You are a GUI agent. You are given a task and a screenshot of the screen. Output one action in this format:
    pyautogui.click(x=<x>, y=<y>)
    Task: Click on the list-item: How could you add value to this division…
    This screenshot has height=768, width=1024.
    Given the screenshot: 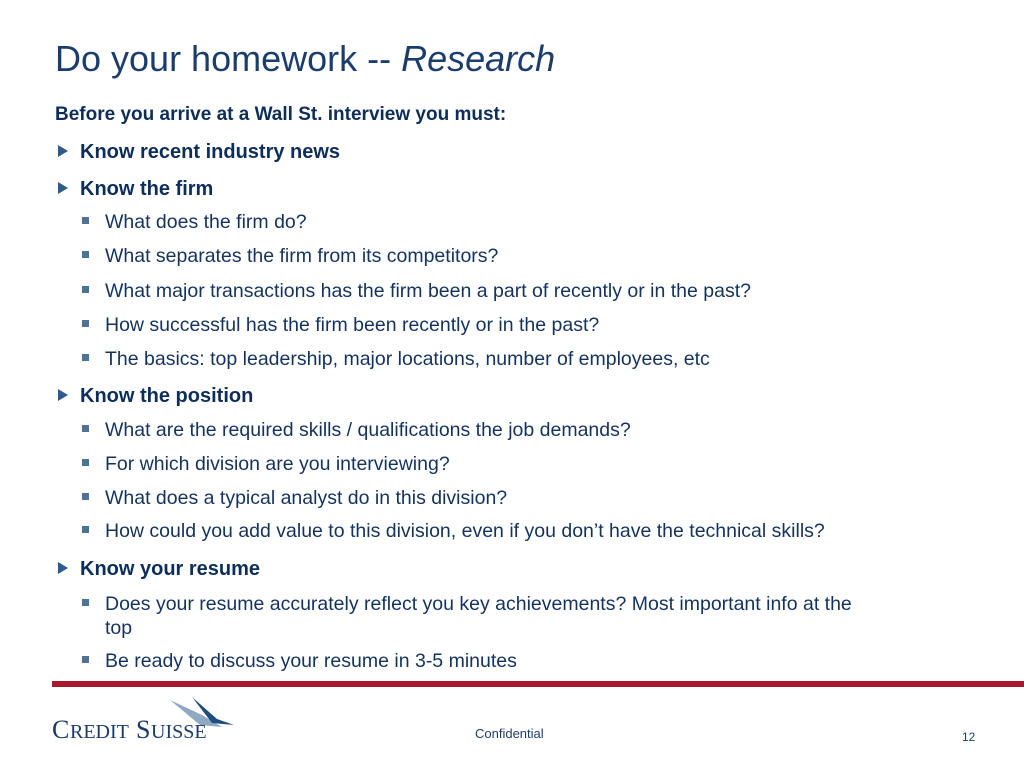 What is the action you would take?
    pyautogui.click(x=453, y=531)
    